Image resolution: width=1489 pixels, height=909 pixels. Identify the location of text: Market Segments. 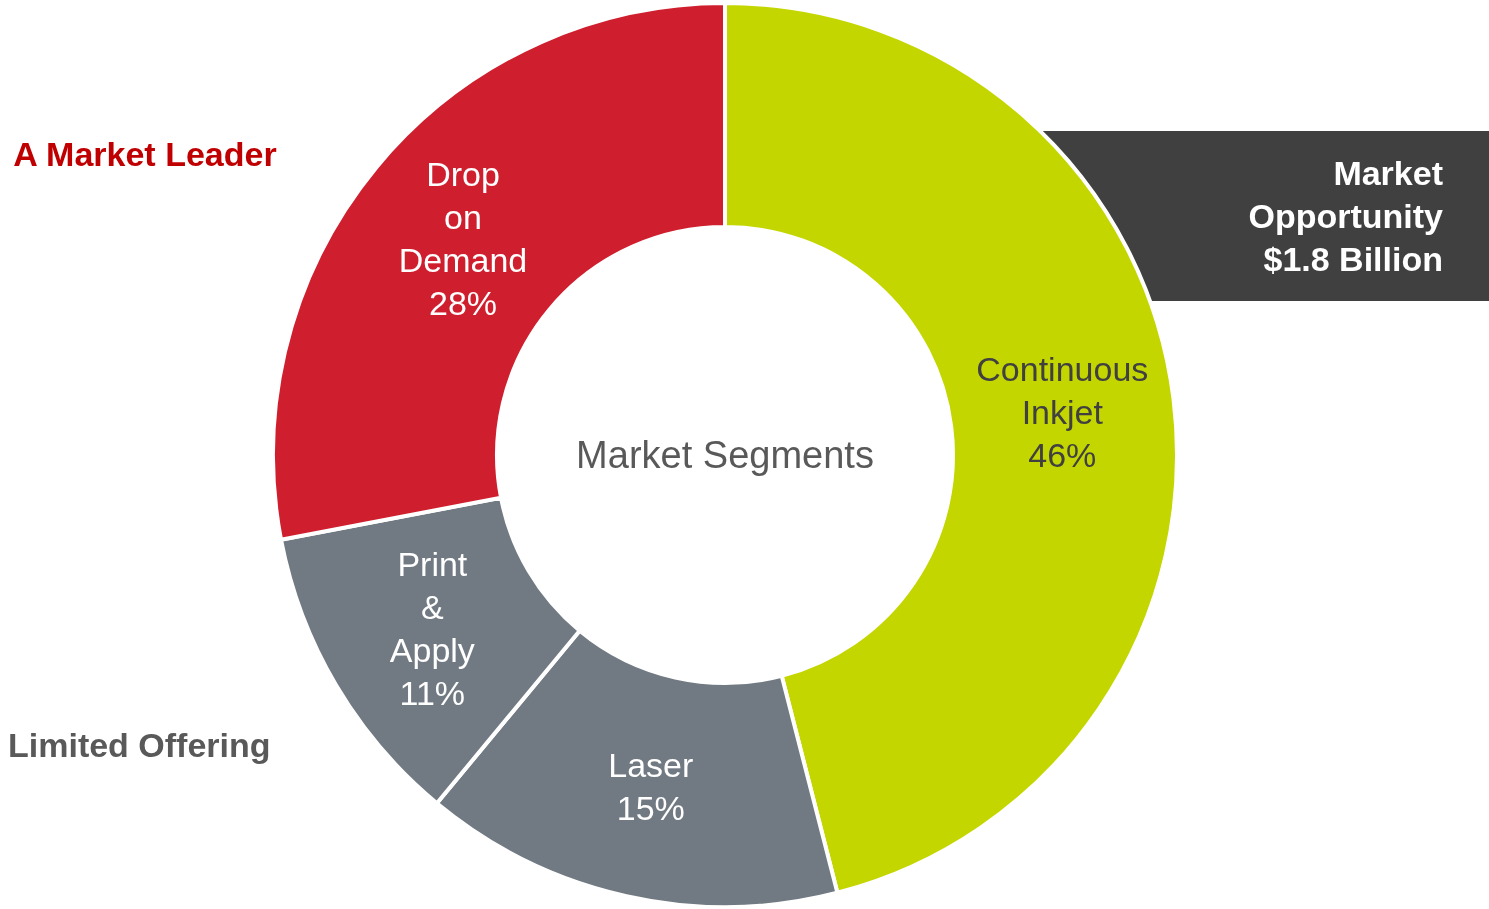
(725, 455).